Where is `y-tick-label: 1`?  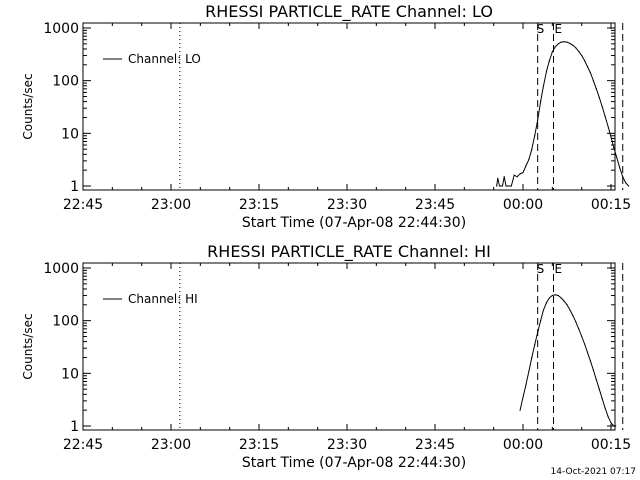 y-tick-label: 1 is located at coordinates (74, 187).